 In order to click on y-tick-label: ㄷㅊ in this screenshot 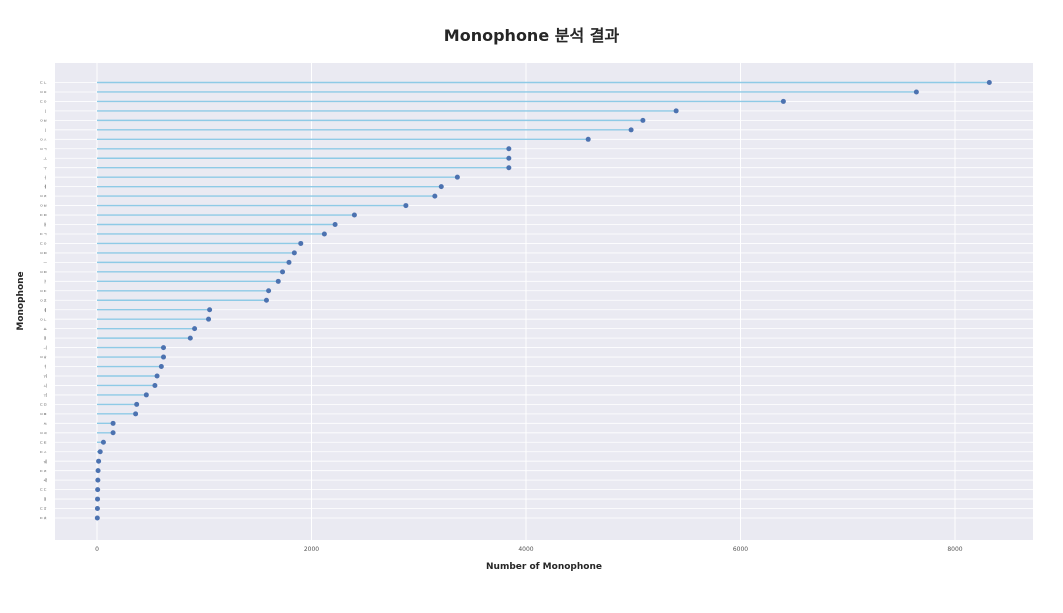, I will do `click(44, 518)`.